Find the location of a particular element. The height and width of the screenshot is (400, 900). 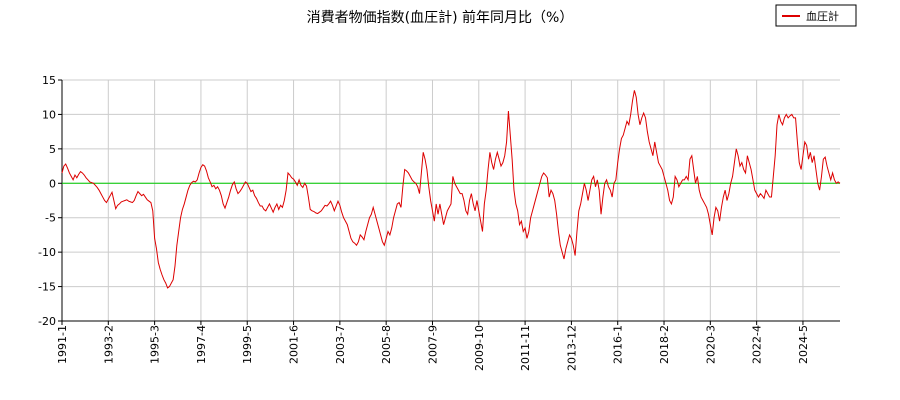

y-tick-label: -15 is located at coordinates (47, 287).